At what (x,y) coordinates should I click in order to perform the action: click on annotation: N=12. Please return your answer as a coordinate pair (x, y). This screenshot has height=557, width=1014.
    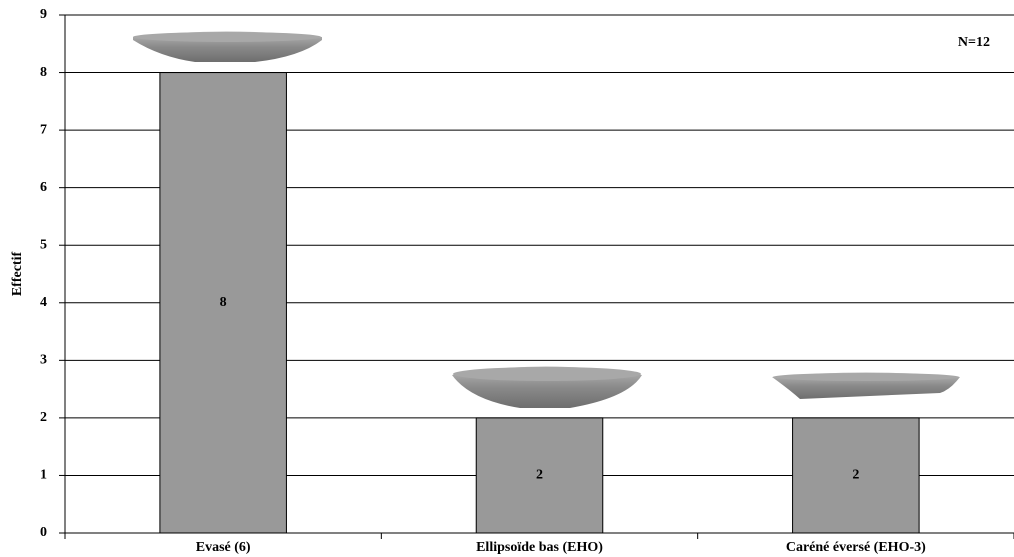
    Looking at the image, I should click on (974, 42).